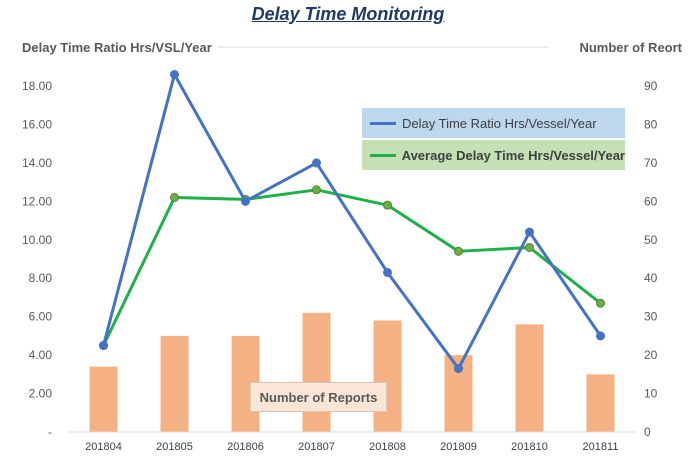  I want to click on left-tick-label: 2.00, so click(41, 394).